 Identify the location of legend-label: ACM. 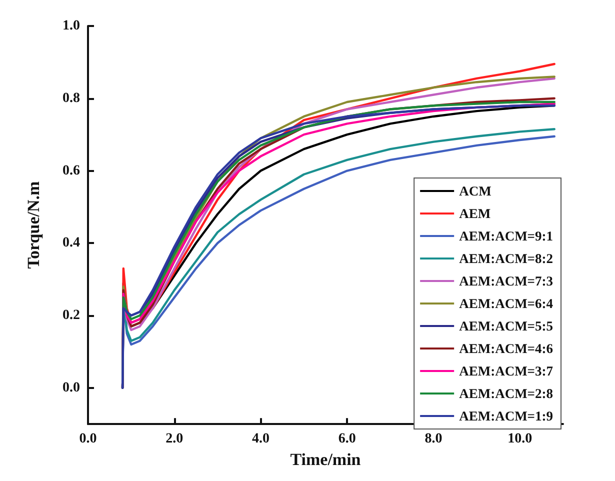
(475, 191).